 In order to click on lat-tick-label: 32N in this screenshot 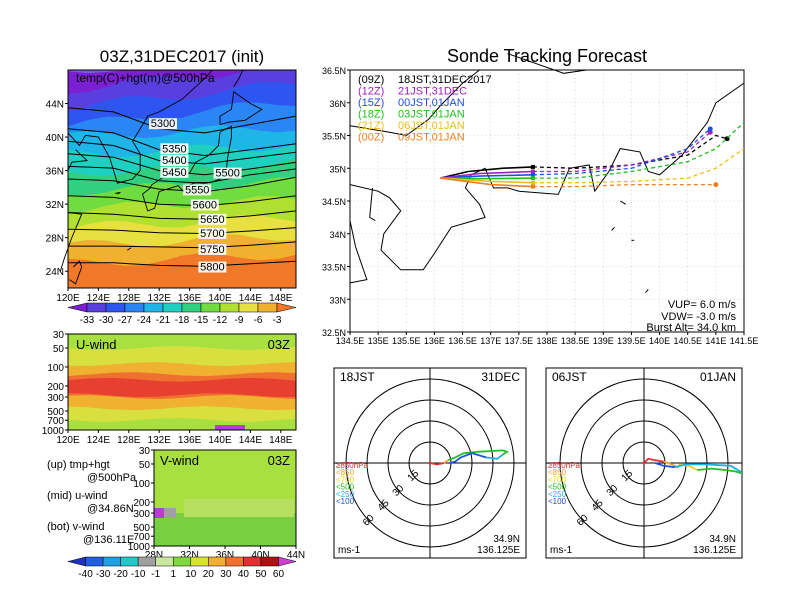, I will do `click(55, 205)`.